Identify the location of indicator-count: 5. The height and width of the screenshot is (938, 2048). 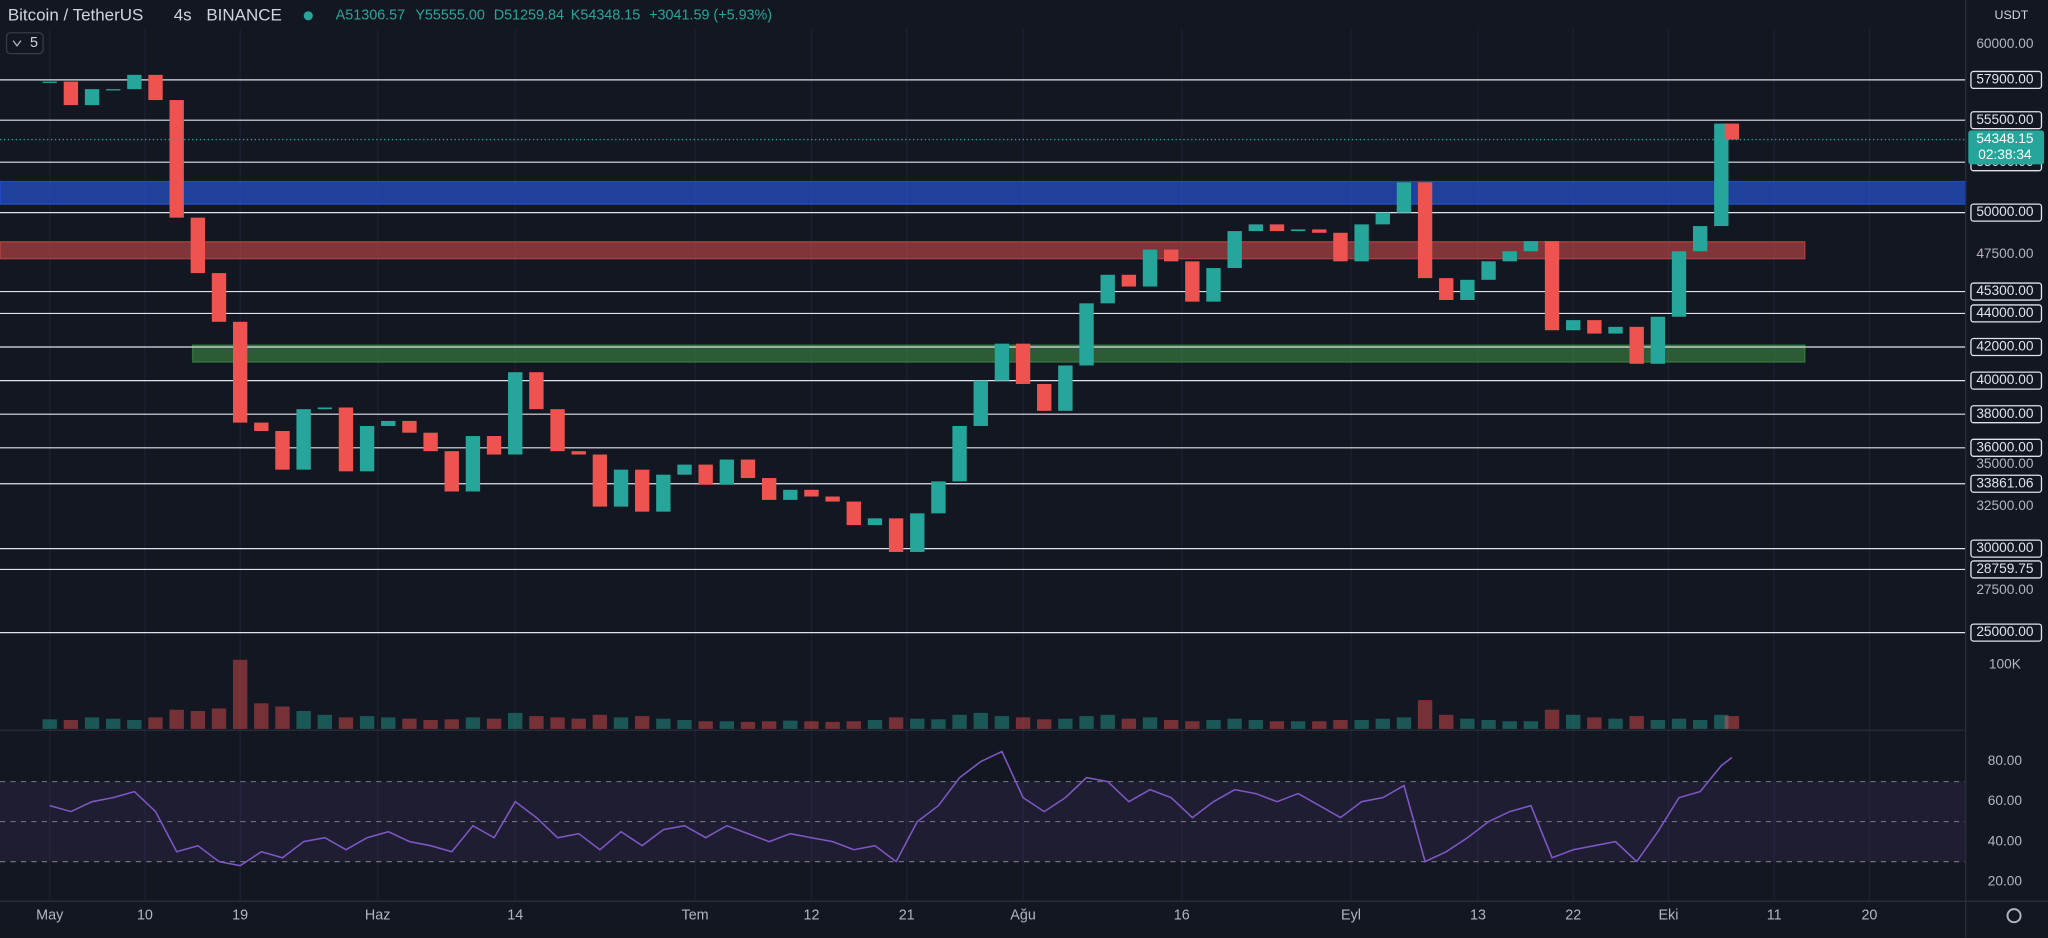
(34, 43).